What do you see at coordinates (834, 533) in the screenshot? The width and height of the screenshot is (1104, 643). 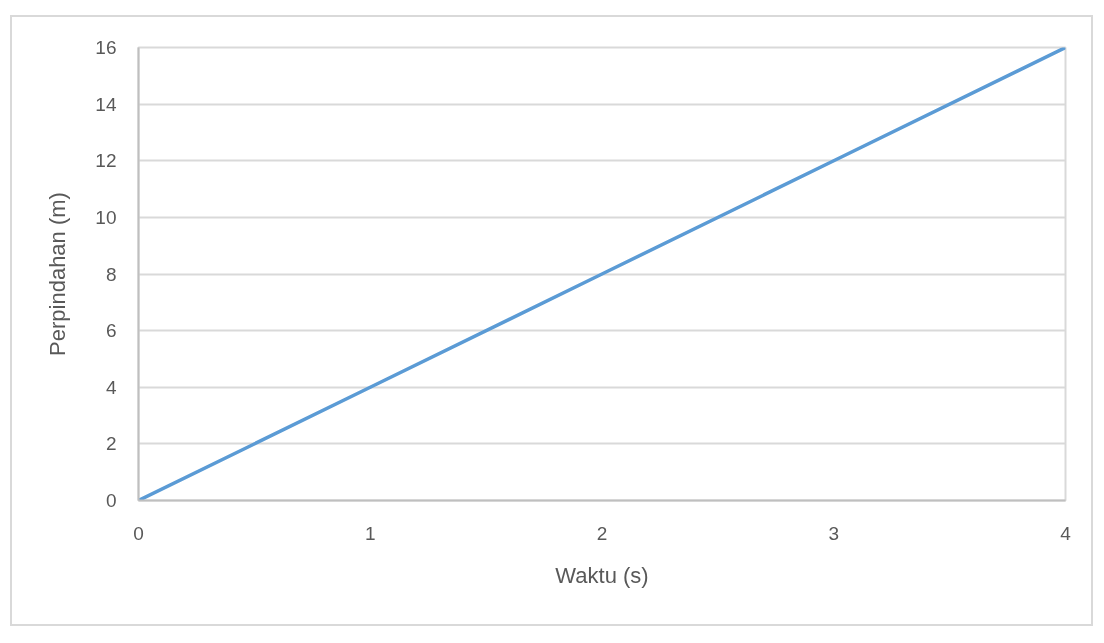 I see `x-tick-label: 3` at bounding box center [834, 533].